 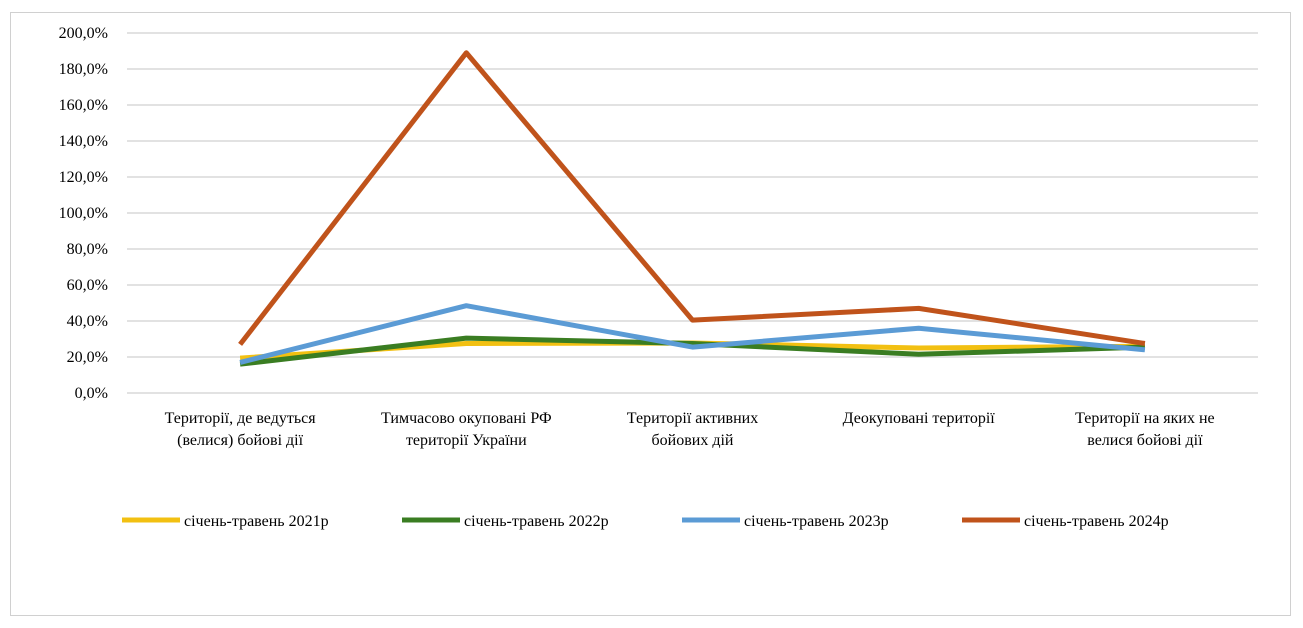 I want to click on y-tick-label: 0,0%, so click(x=91, y=393).